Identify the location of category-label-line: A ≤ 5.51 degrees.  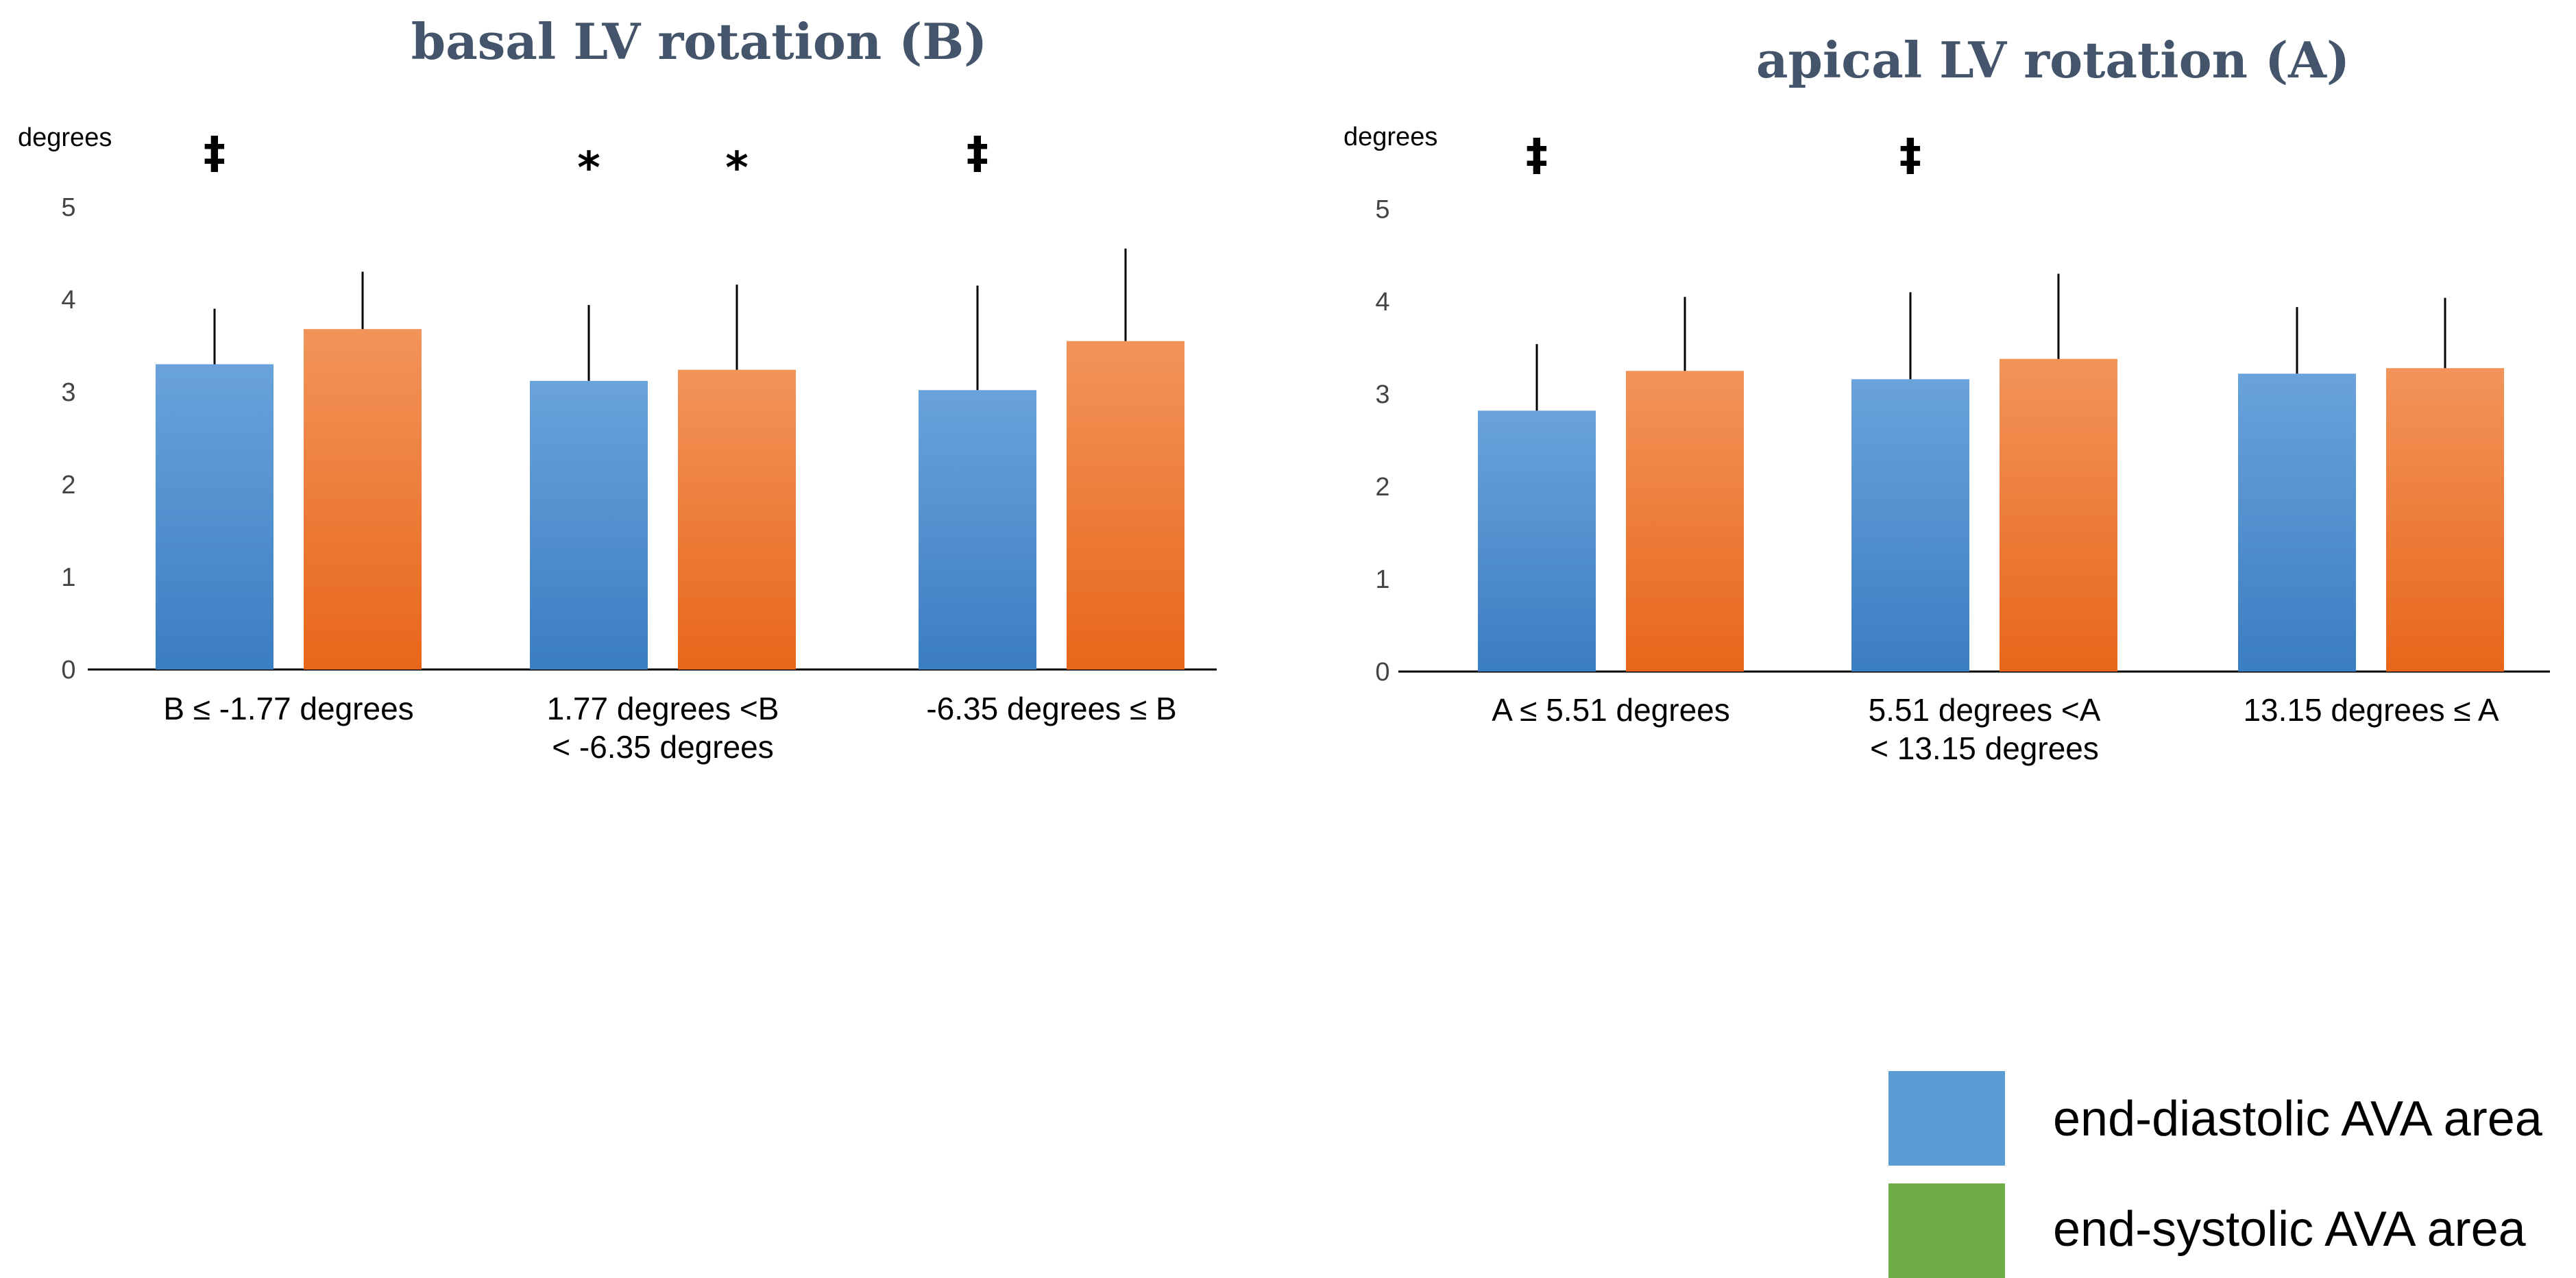
(1611, 710).